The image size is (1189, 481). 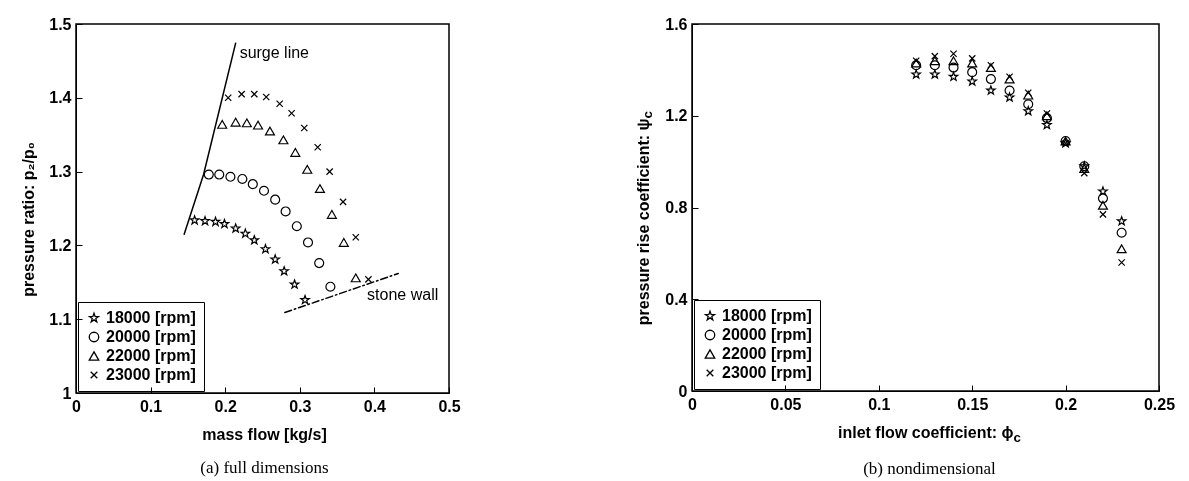 I want to click on x-tick-label: 0.05, so click(x=786, y=404).